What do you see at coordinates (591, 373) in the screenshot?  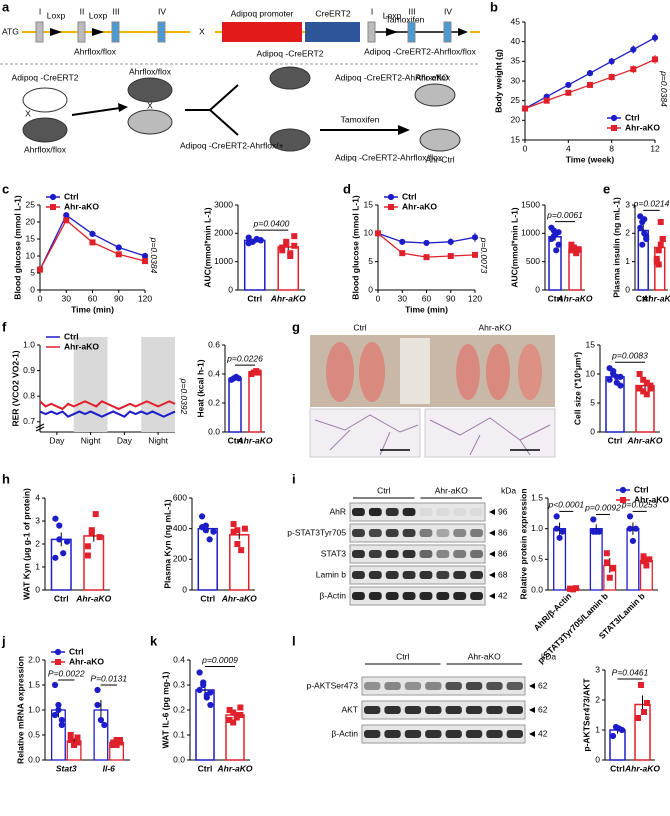 I see `y-tick-label: 10` at bounding box center [591, 373].